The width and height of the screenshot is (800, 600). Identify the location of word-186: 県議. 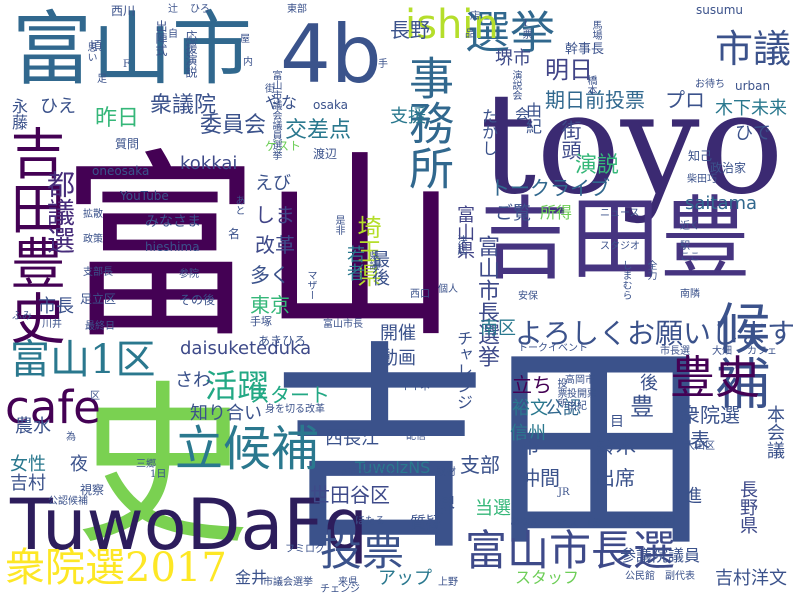
(372, 260).